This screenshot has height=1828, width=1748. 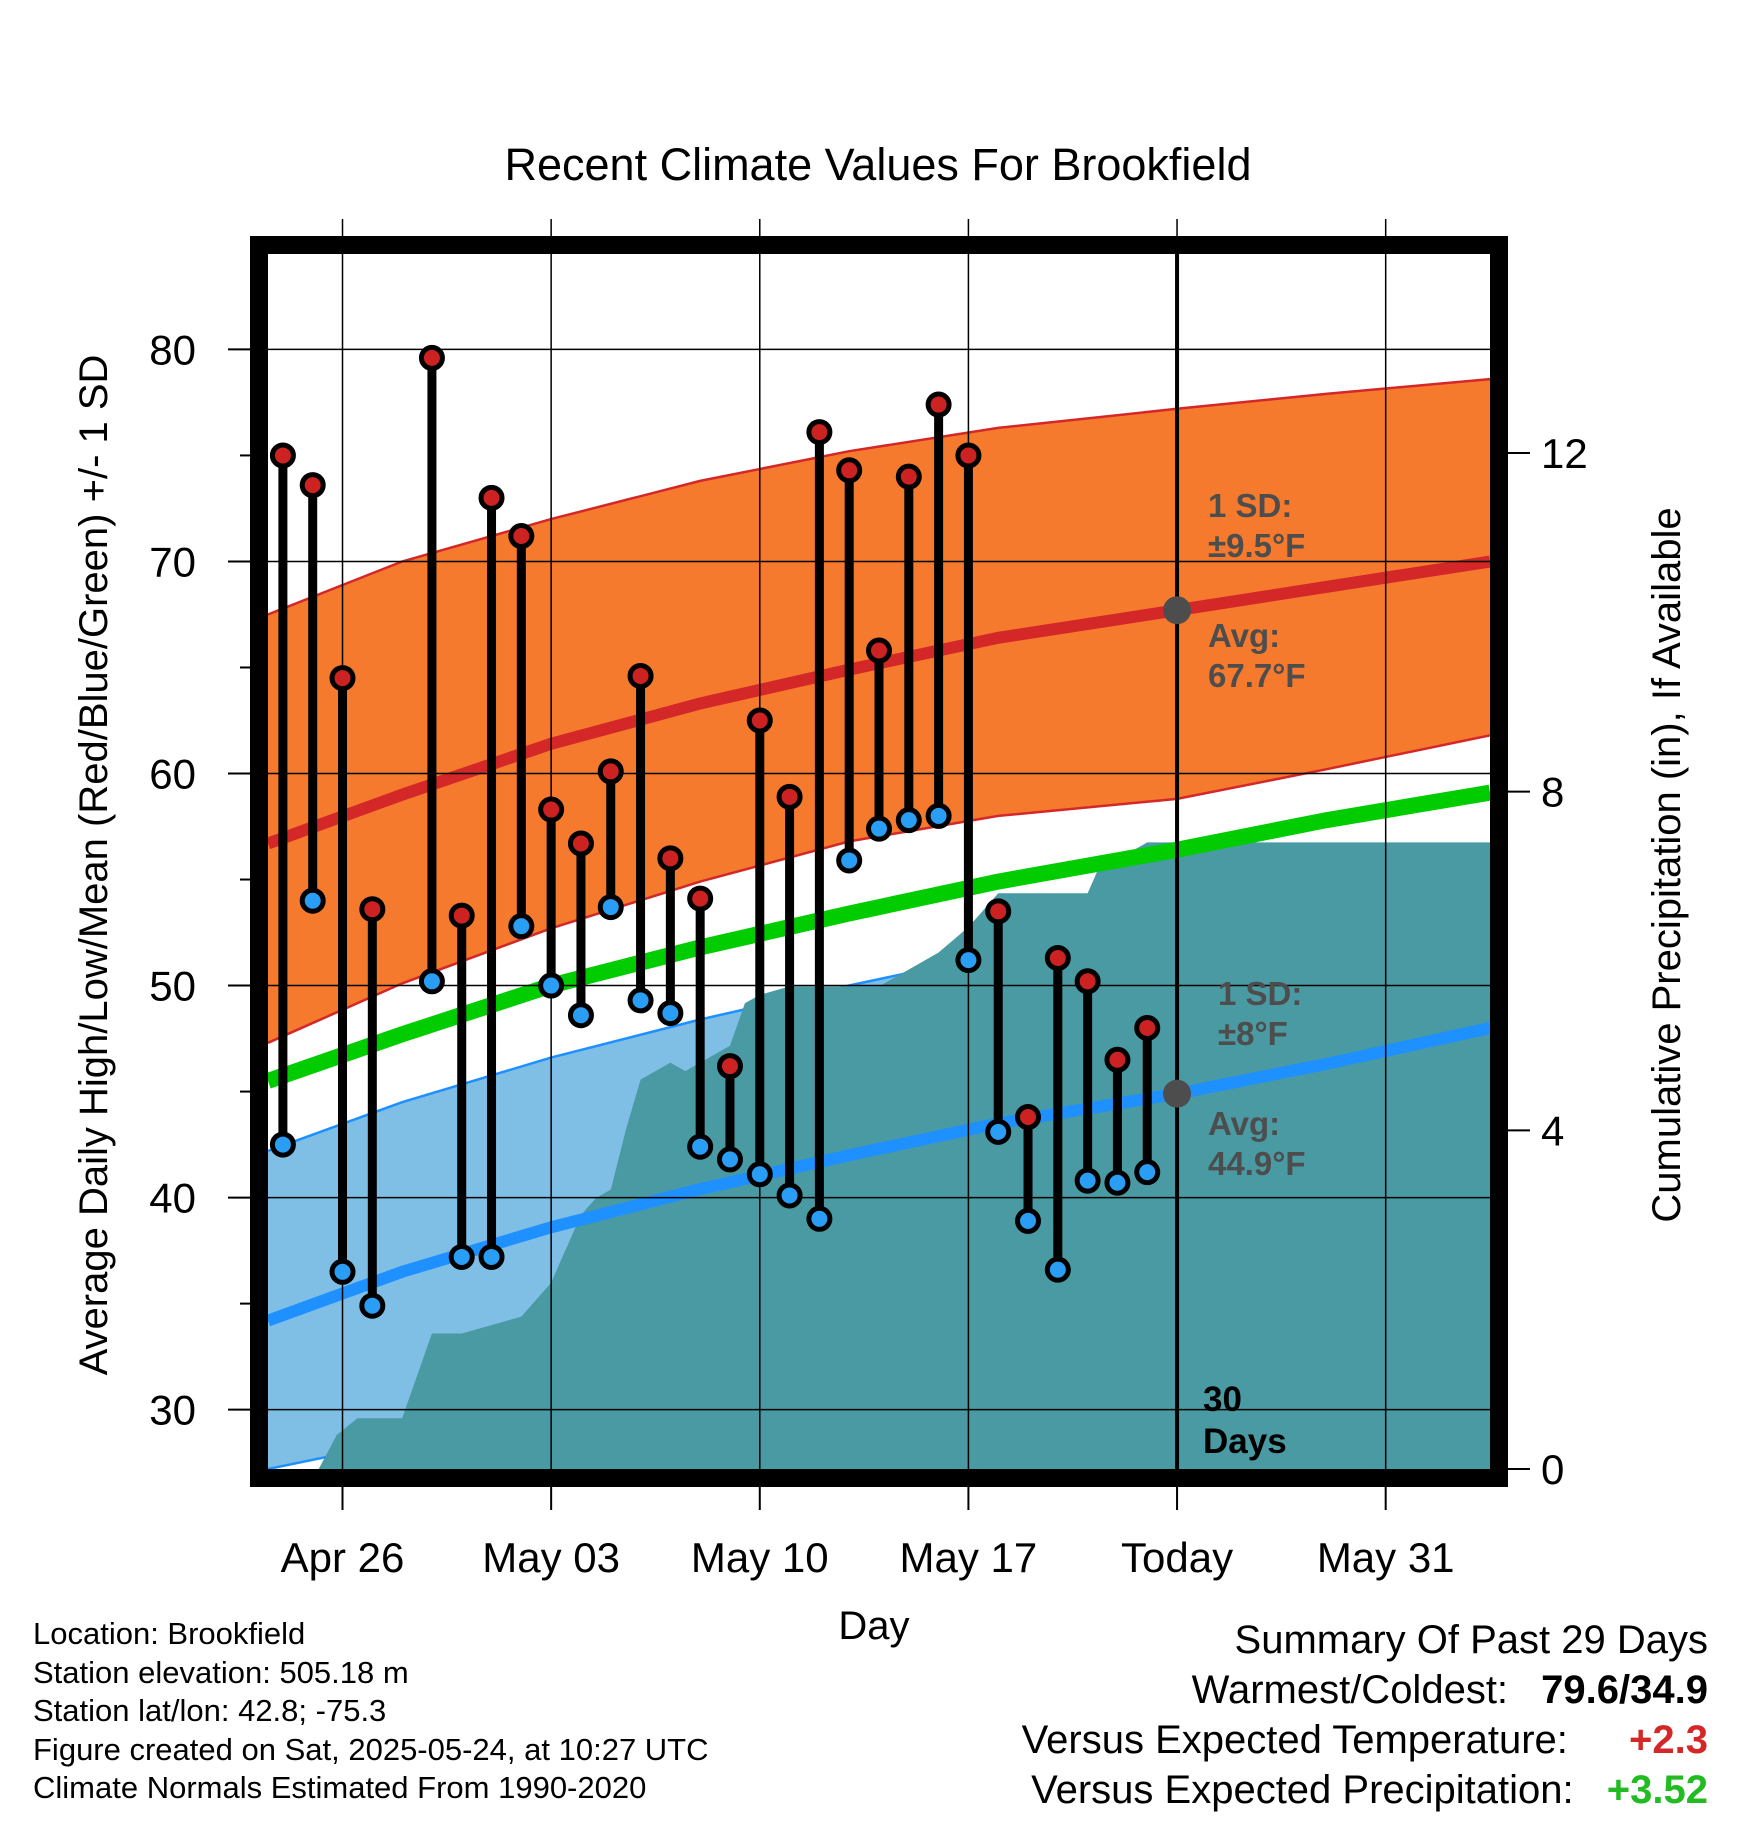 I want to click on normals-text: Climate Normals Estimated From 1990-2020, so click(x=340, y=1787).